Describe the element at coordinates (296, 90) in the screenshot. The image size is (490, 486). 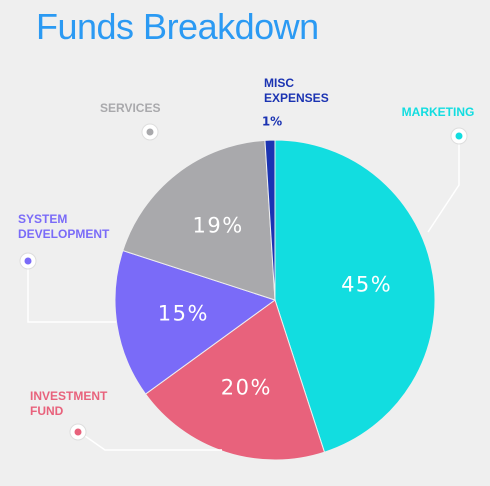
I see `category-label: MISC EXPENSES` at that location.